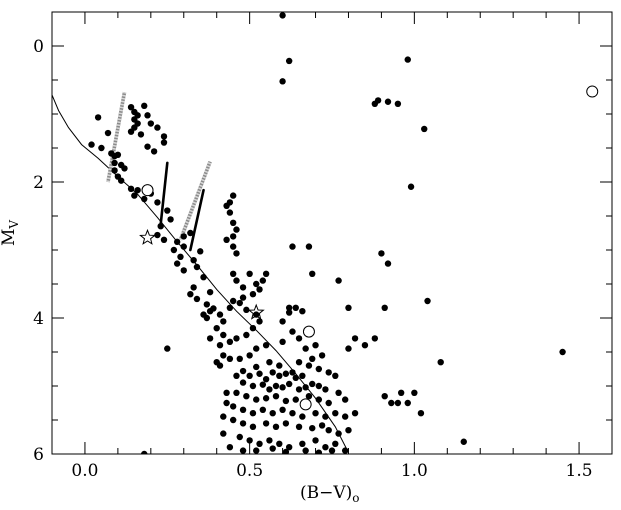 This screenshot has width=621, height=510. Describe the element at coordinates (330, 494) in the screenshot. I see `x-axis-label: (B−V)o` at that location.